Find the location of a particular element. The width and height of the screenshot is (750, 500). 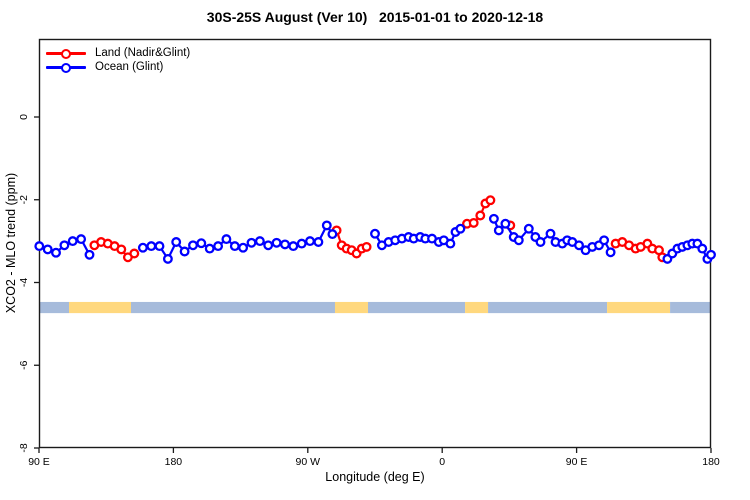

legend: Land (Nadir&Glint) Ocean (Glint) is located at coordinates (118, 61).